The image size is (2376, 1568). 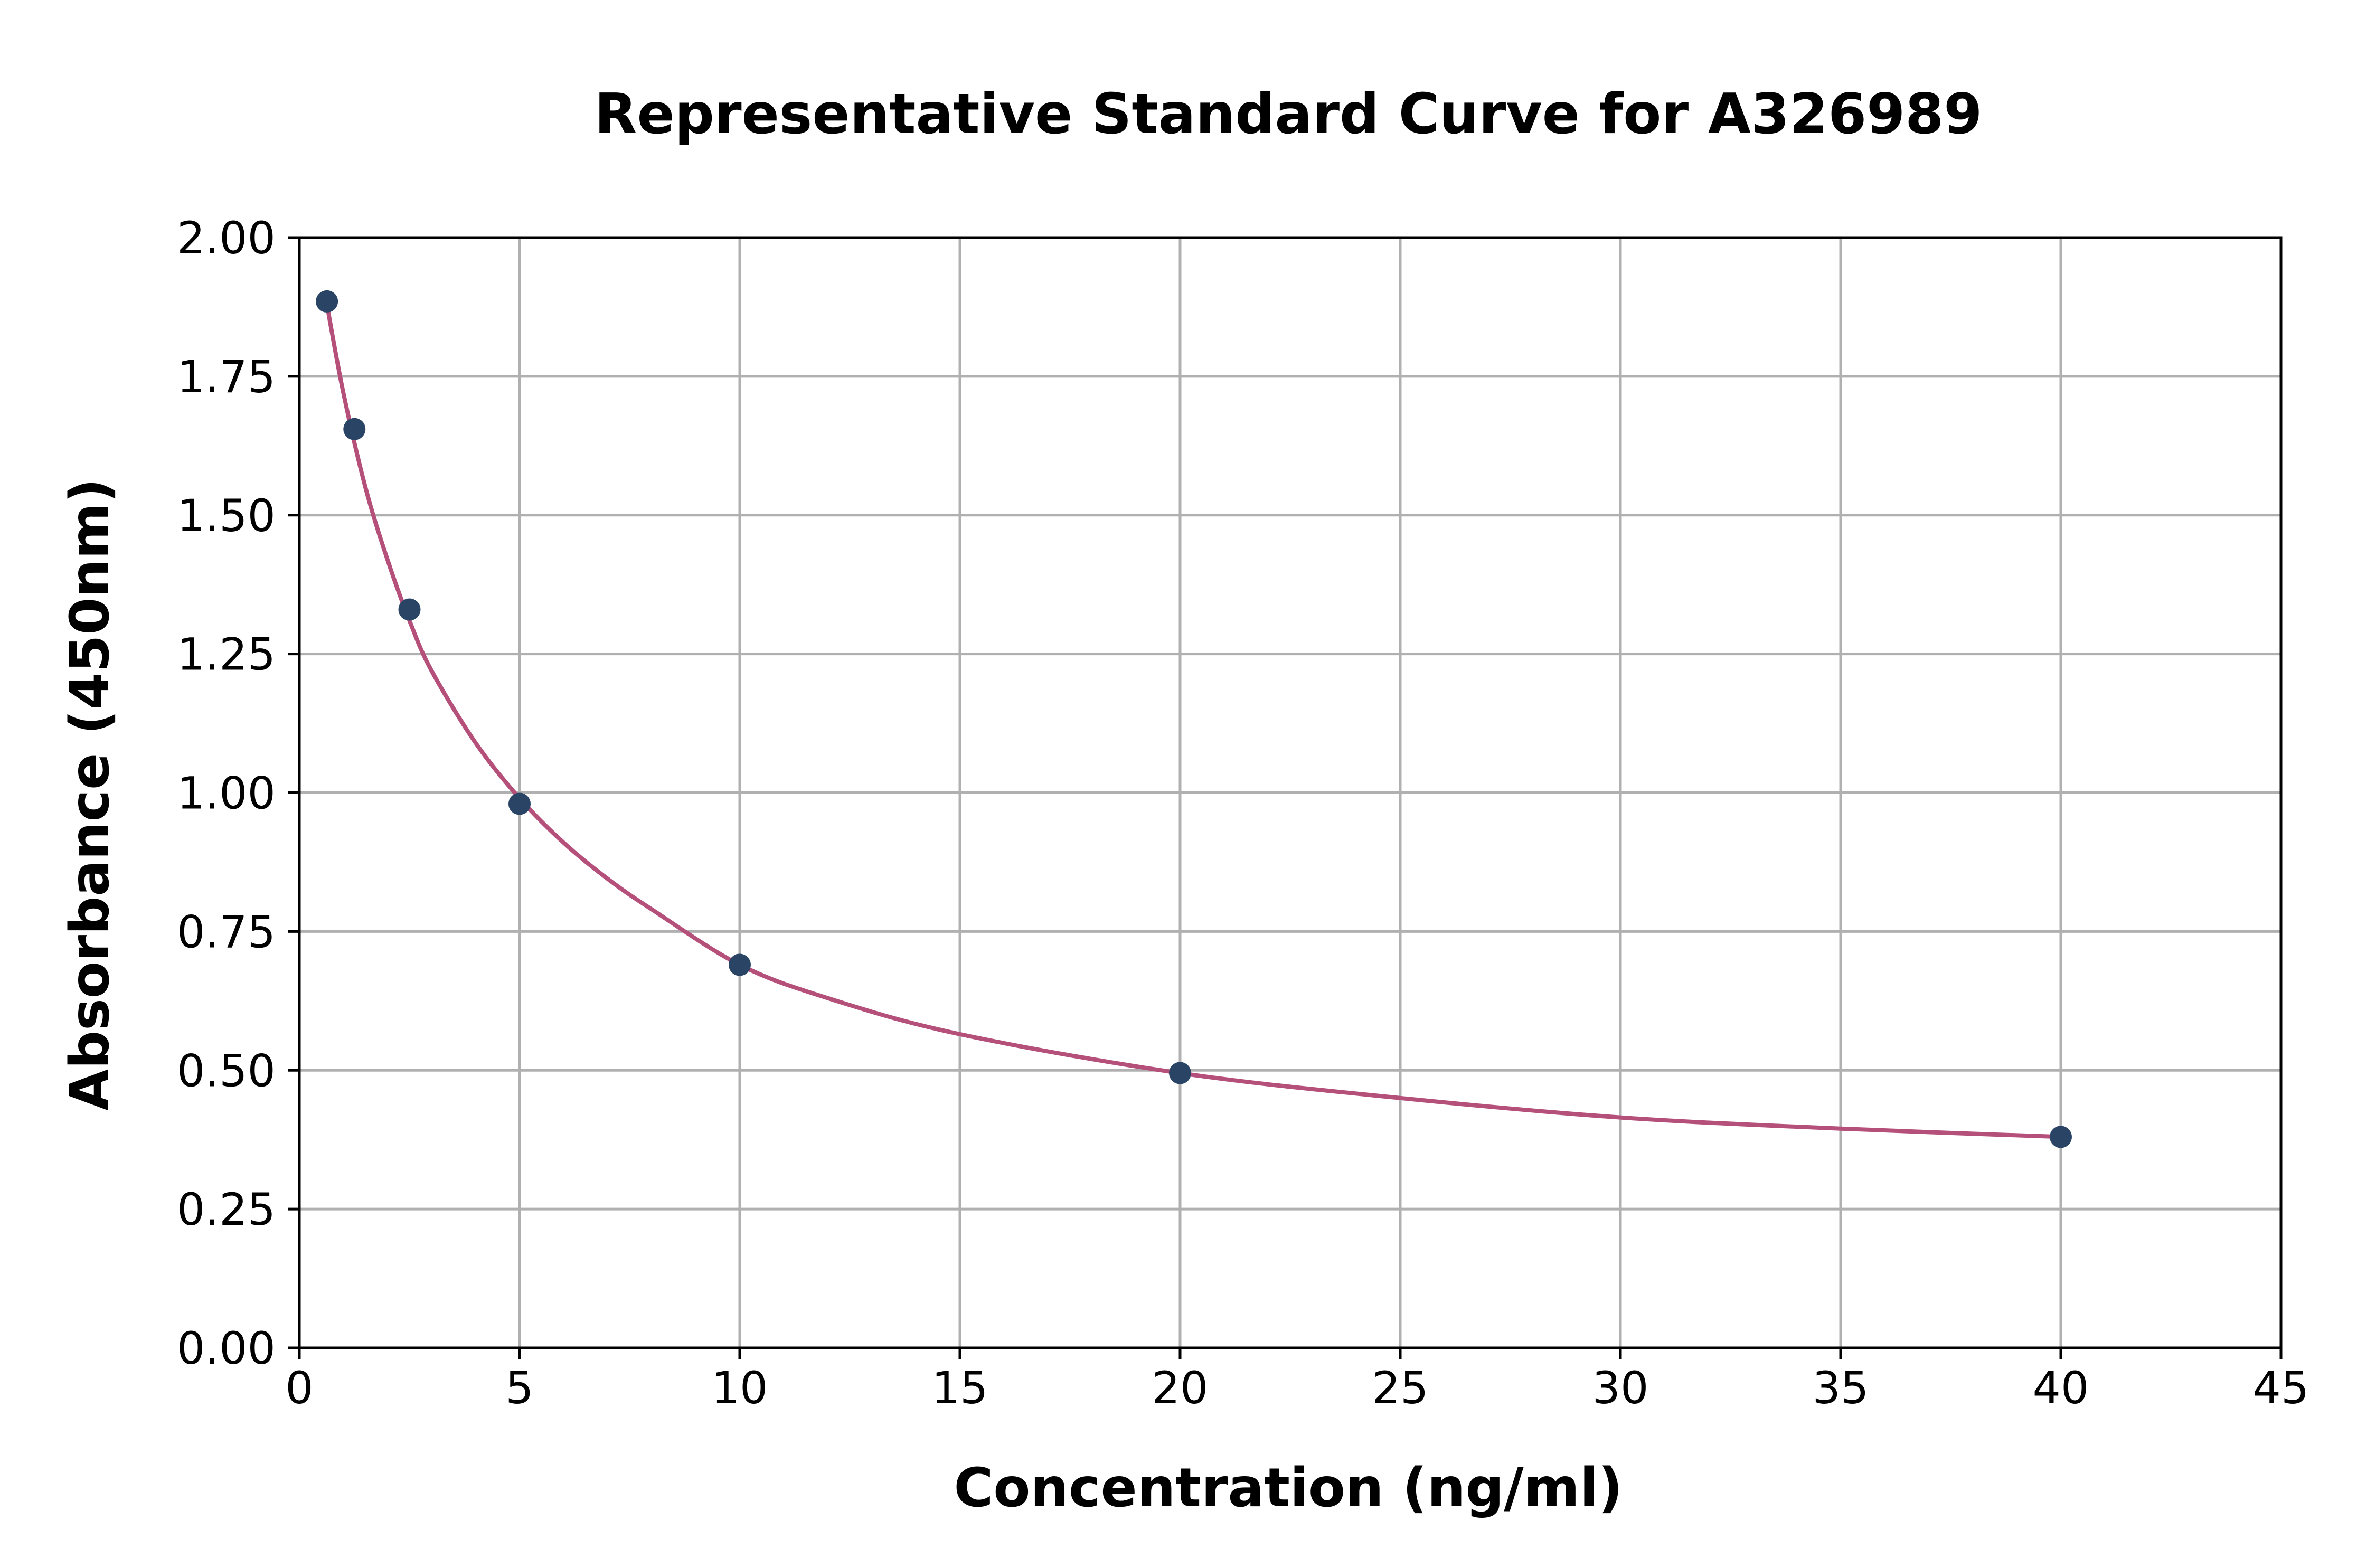 I want to click on y-tick-label: 1.50, so click(x=227, y=516).